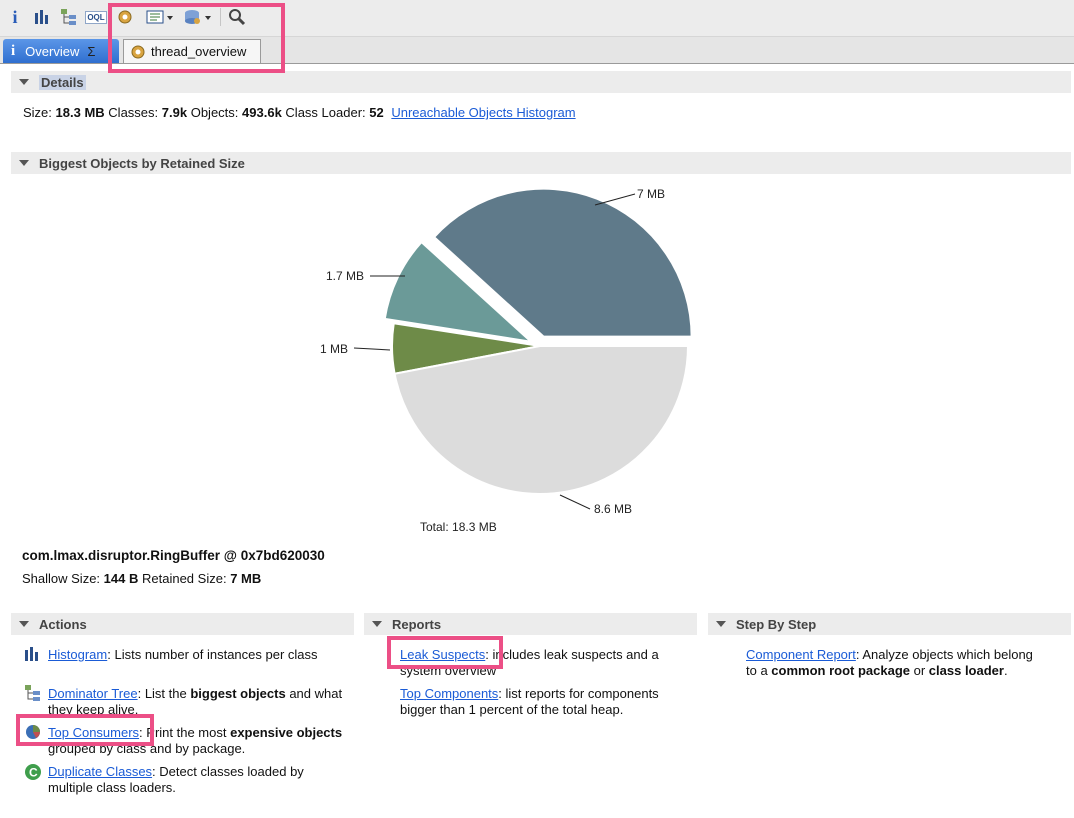 This screenshot has width=1074, height=818. What do you see at coordinates (142, 578) in the screenshot?
I see `selected-object-sizes: Shallow Size: 144 B Retained Size: 7 MB` at bounding box center [142, 578].